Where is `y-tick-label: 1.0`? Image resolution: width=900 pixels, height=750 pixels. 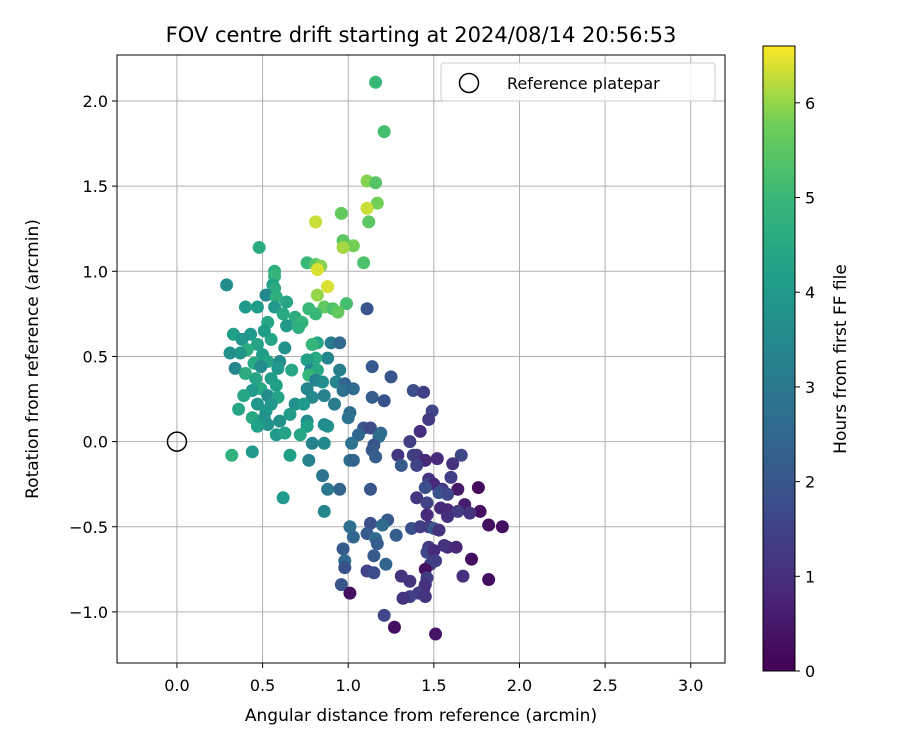 y-tick-label: 1.0 is located at coordinates (95, 271).